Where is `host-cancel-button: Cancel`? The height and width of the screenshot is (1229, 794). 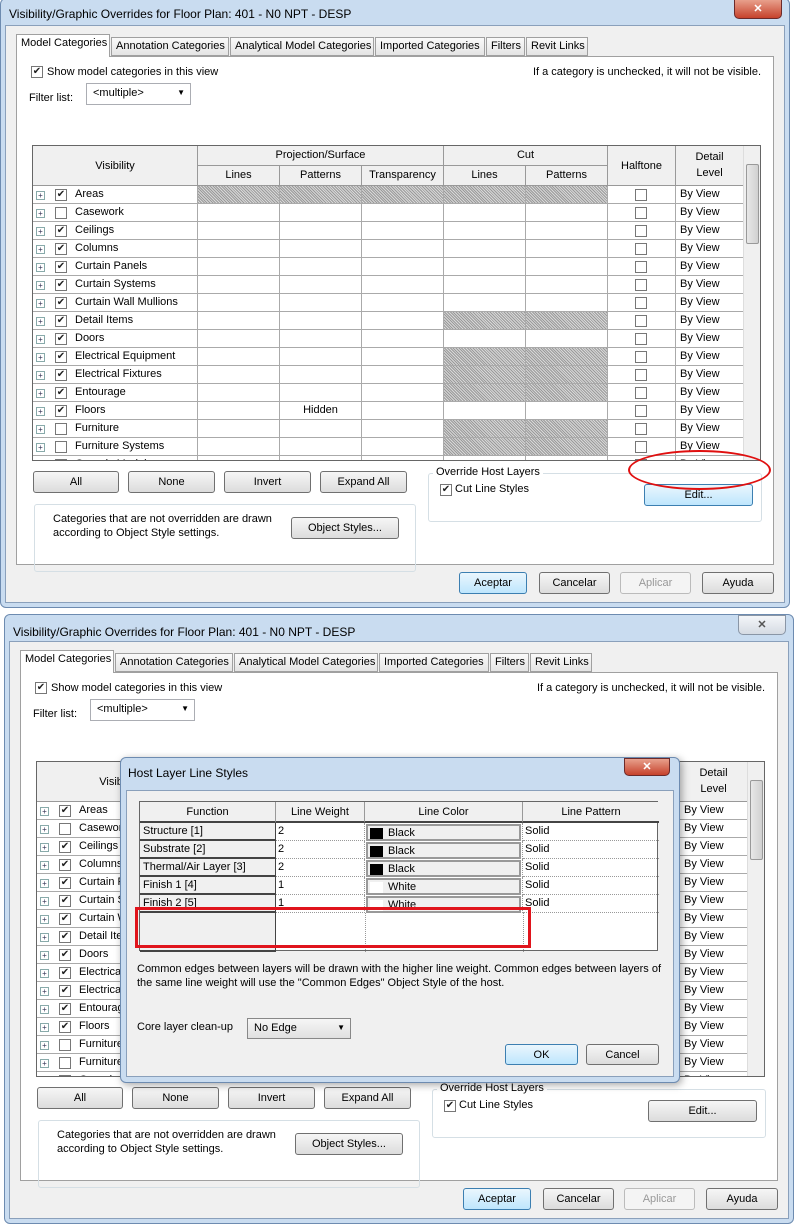 host-cancel-button: Cancel is located at coordinates (622, 1054).